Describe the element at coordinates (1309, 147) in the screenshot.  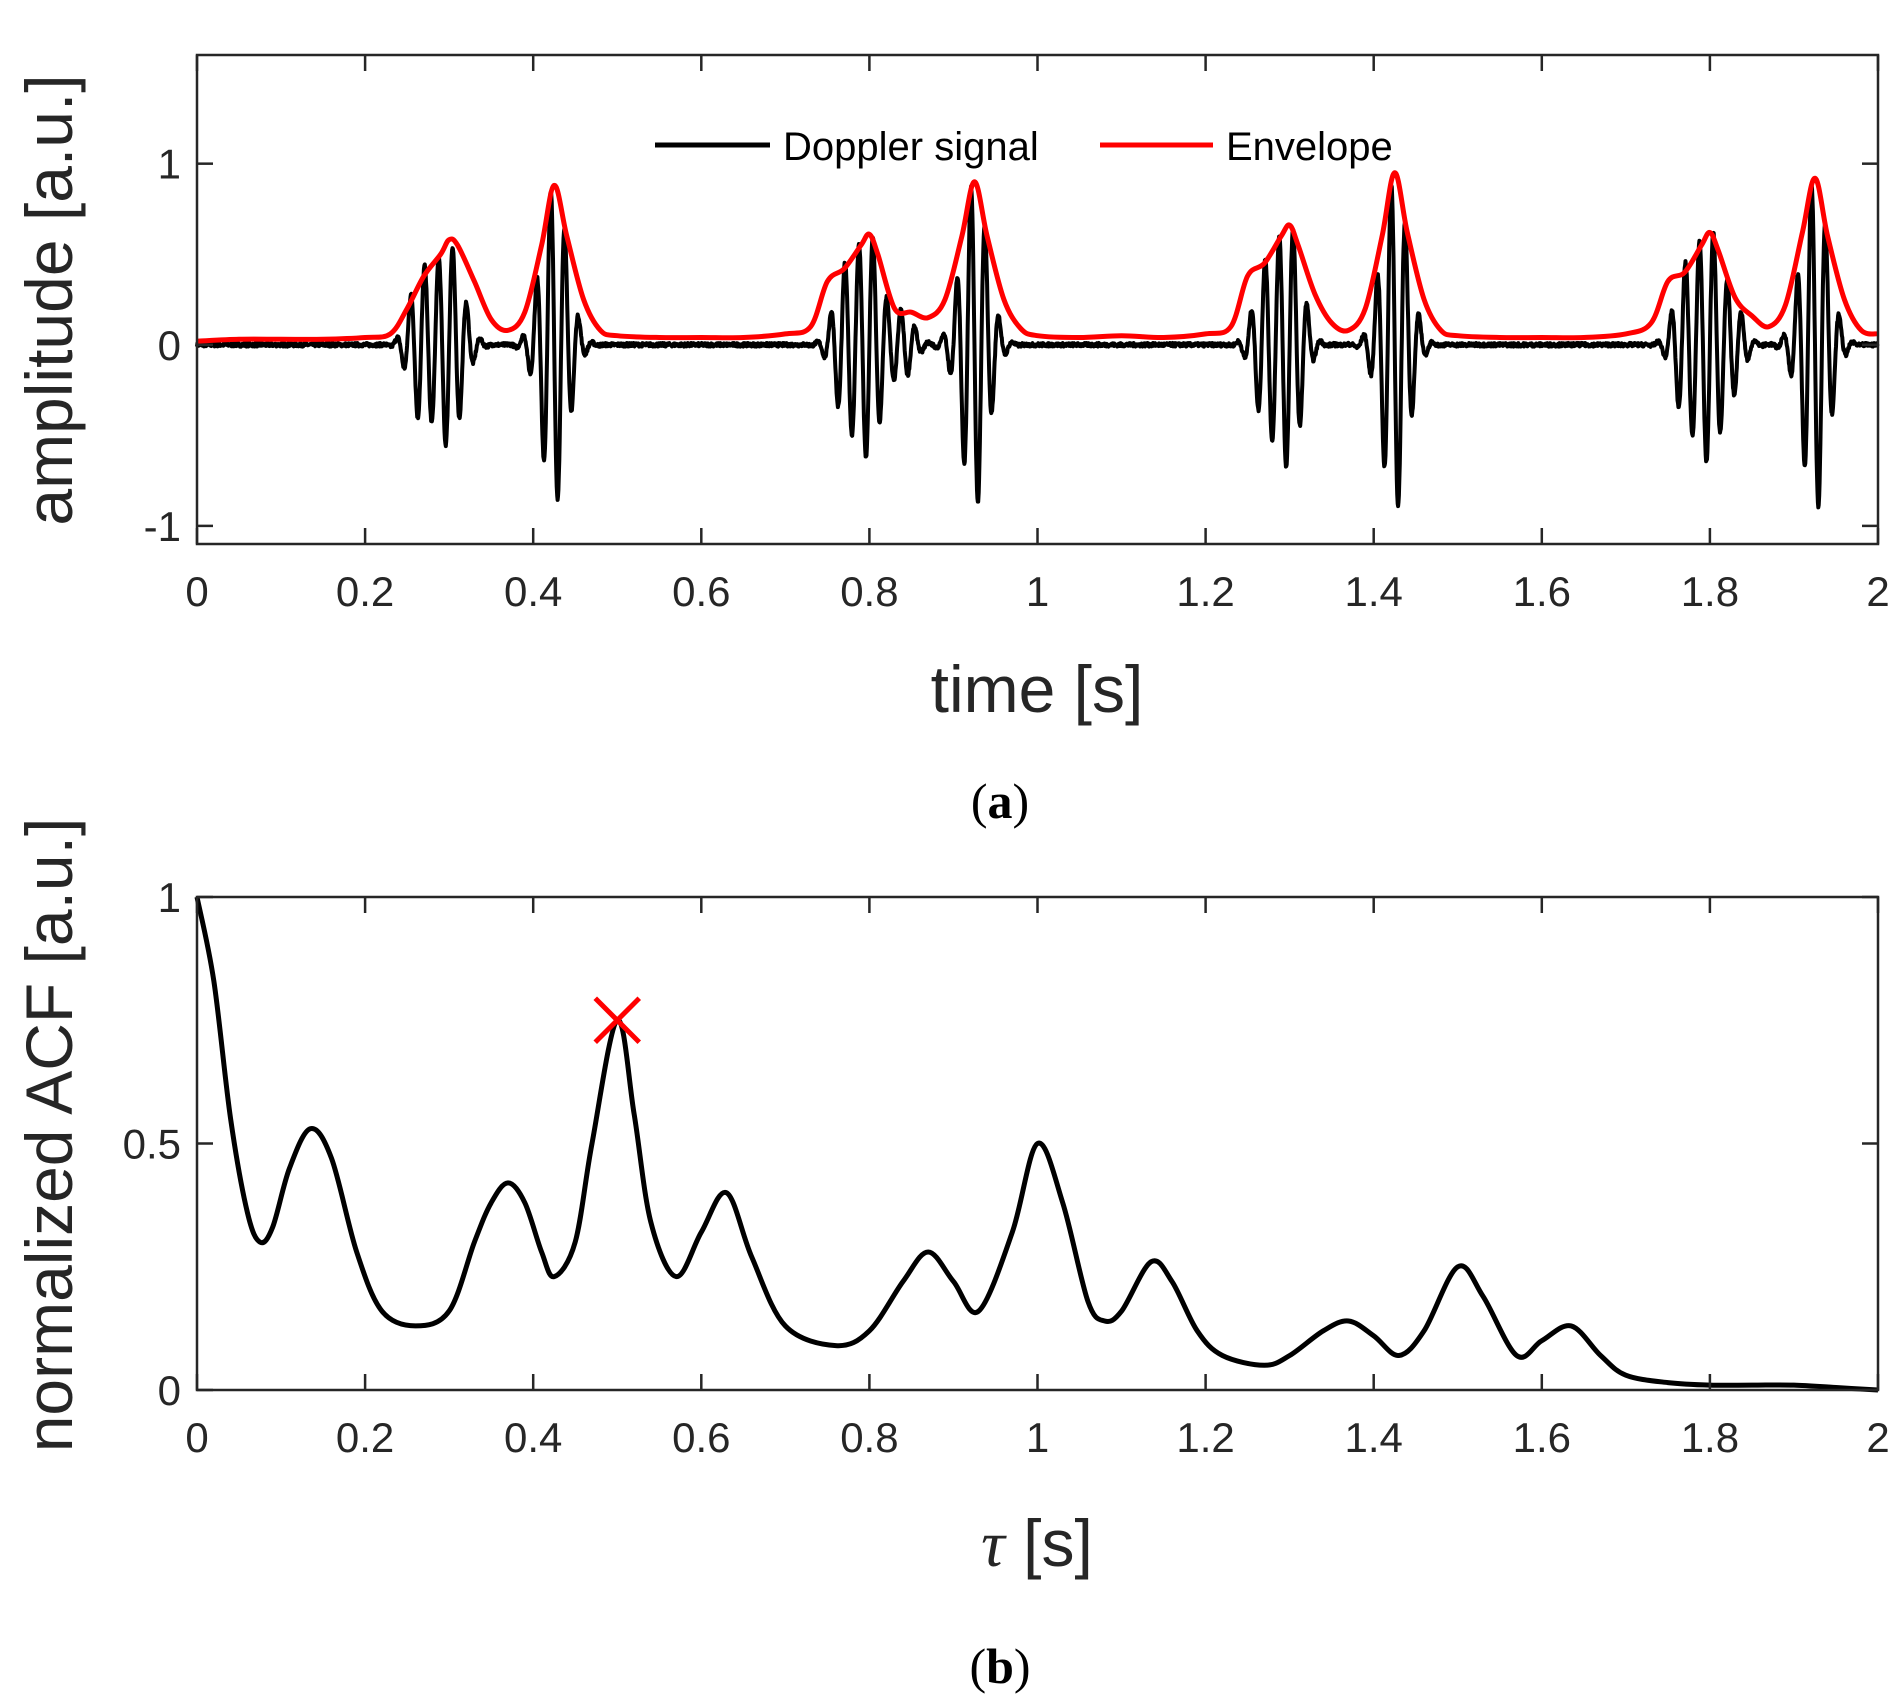
I see `legend-envelope-label: Envelope` at that location.